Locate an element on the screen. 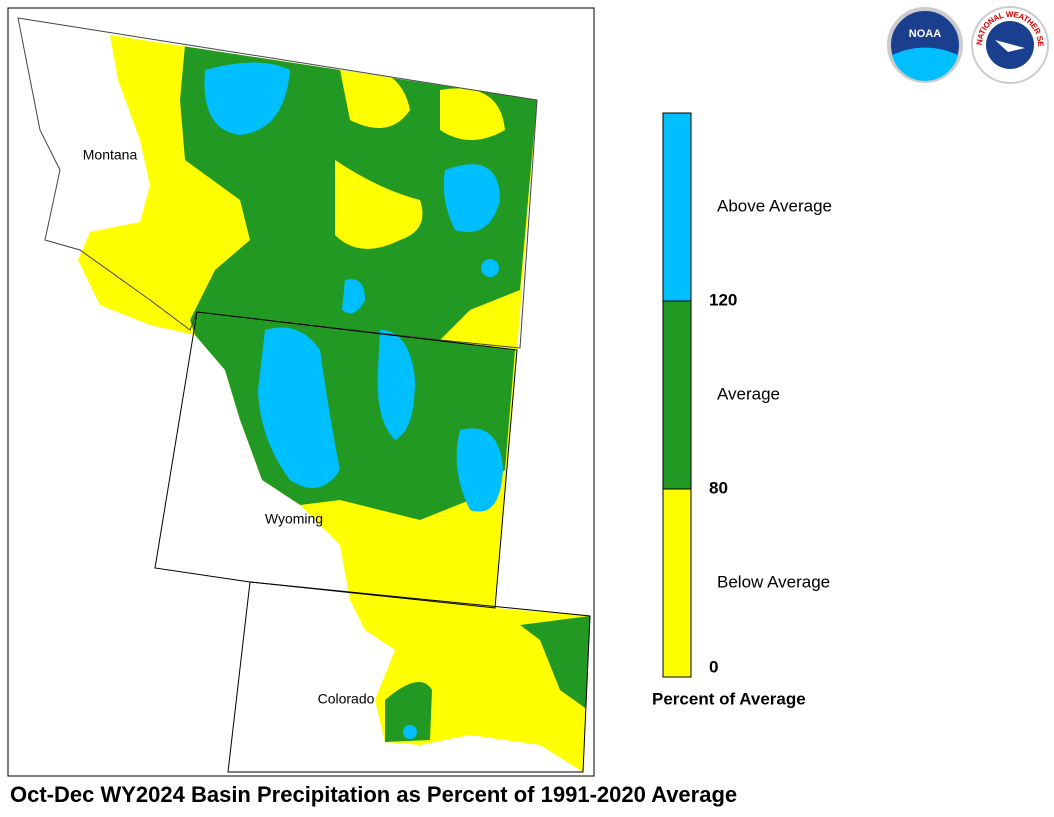  legend-title: Percent of Average is located at coordinates (729, 698).